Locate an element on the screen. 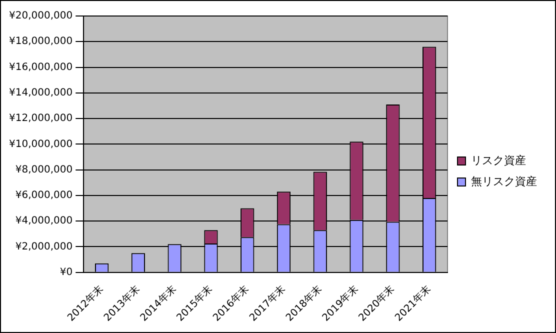  y-tick-label: ¥2,000,000 is located at coordinates (44, 246).